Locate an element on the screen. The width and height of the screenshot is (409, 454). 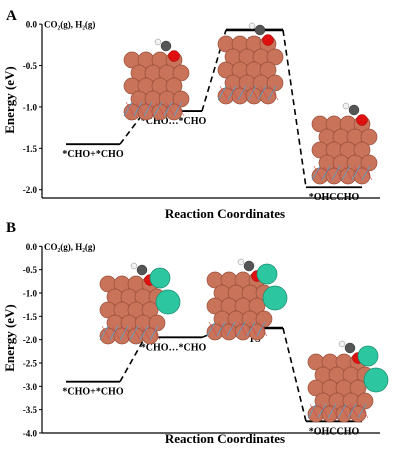
state-label: *CHO+*CHO is located at coordinates (92, 154).